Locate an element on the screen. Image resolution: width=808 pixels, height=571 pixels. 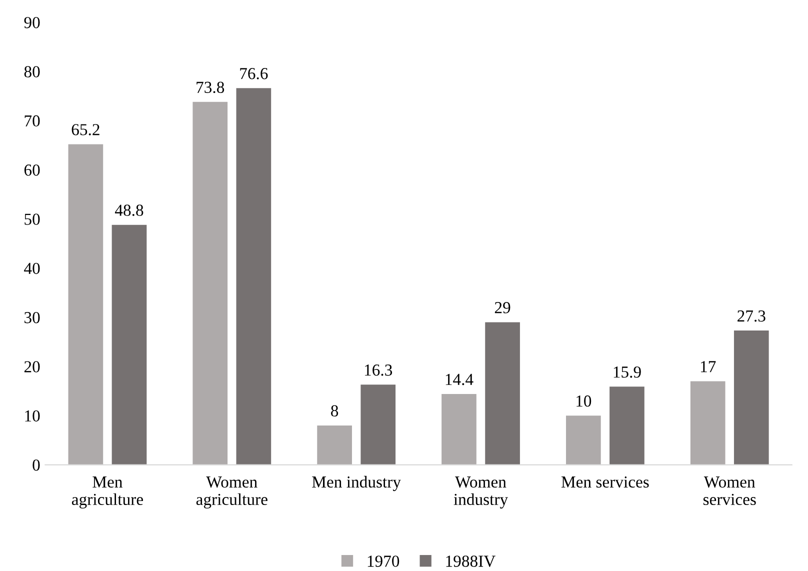
legend-label: 1988IV is located at coordinates (471, 561).